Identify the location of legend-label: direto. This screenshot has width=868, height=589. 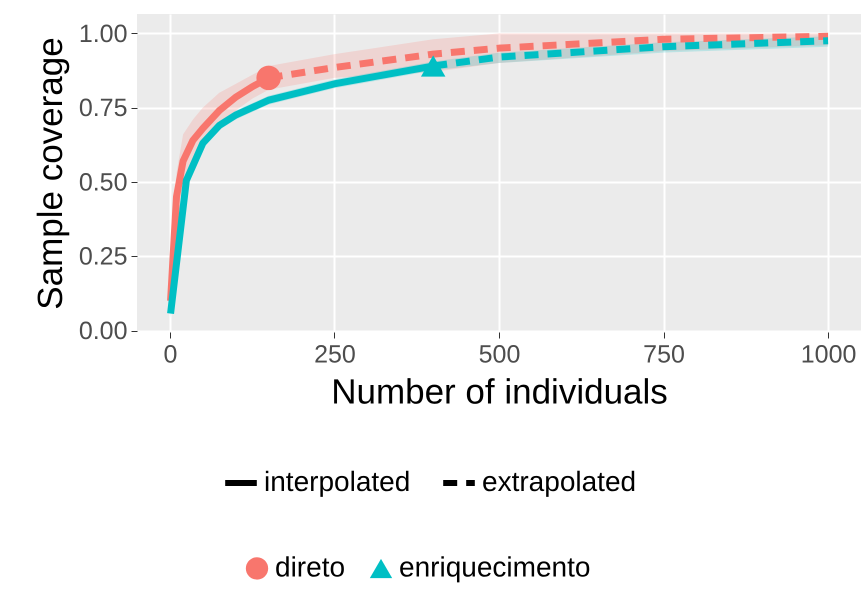
(310, 566).